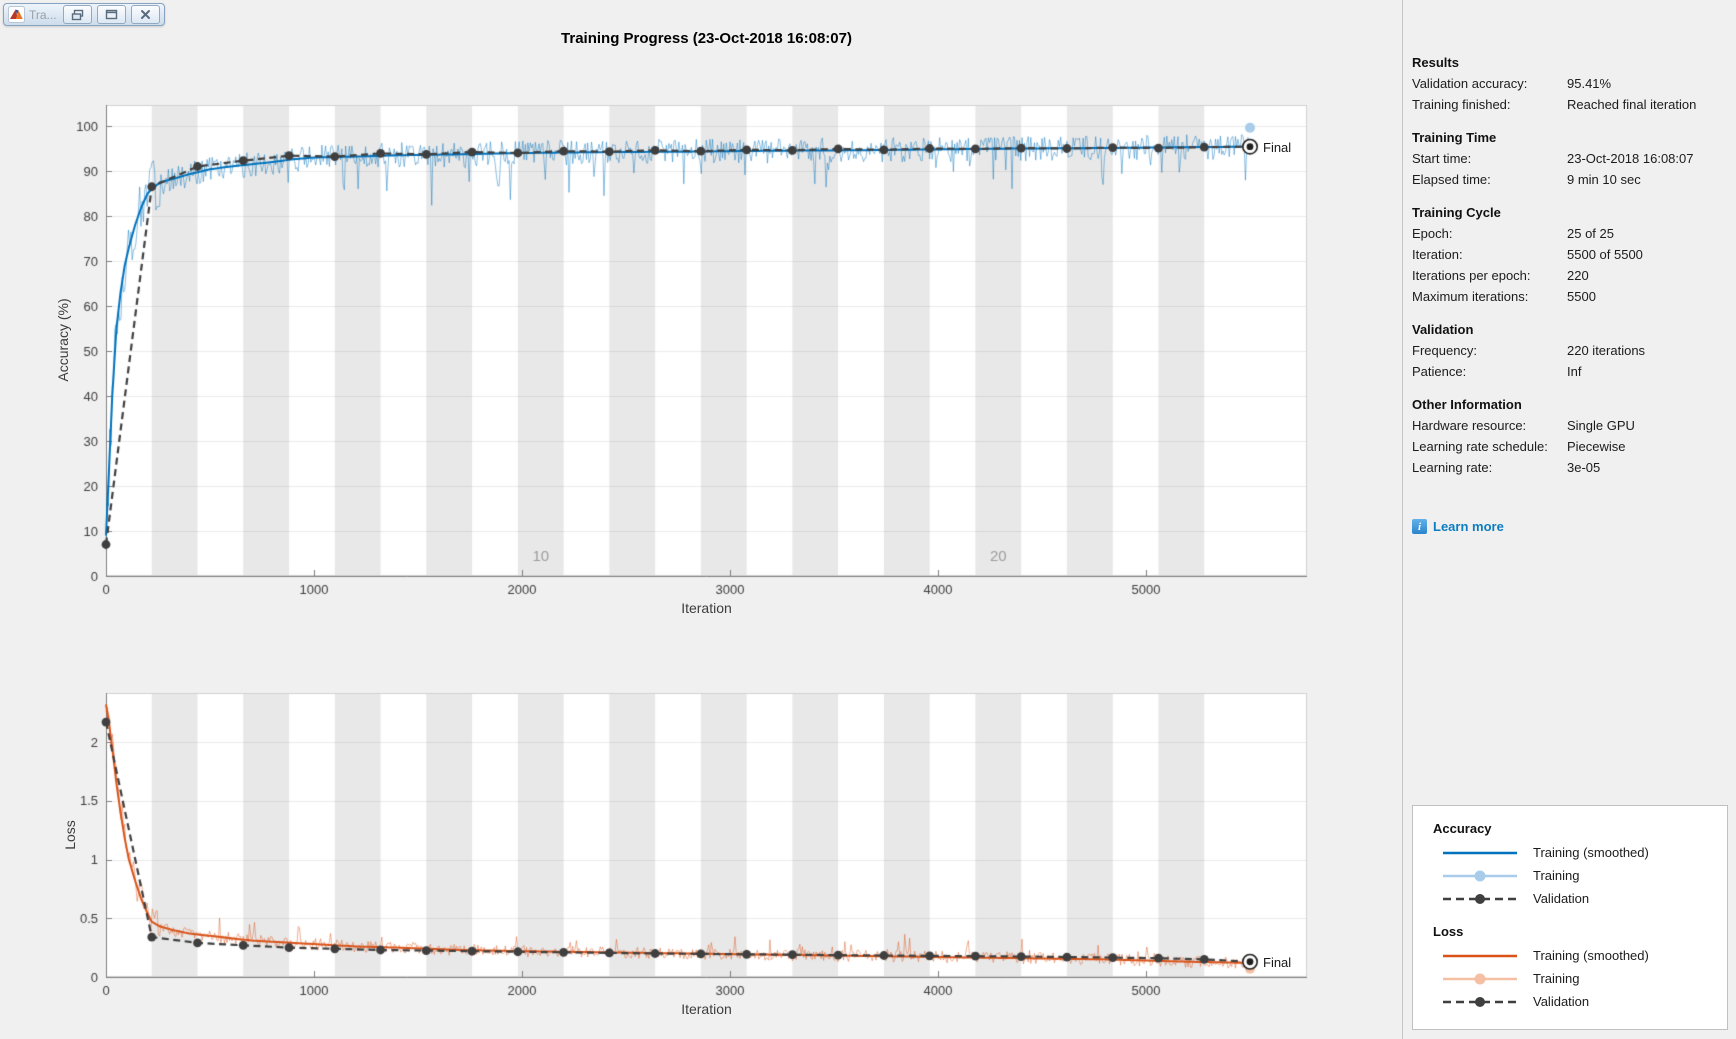 This screenshot has width=1736, height=1039. Describe the element at coordinates (1632, 104) in the screenshot. I see `info-value: Reached final iteration` at that location.